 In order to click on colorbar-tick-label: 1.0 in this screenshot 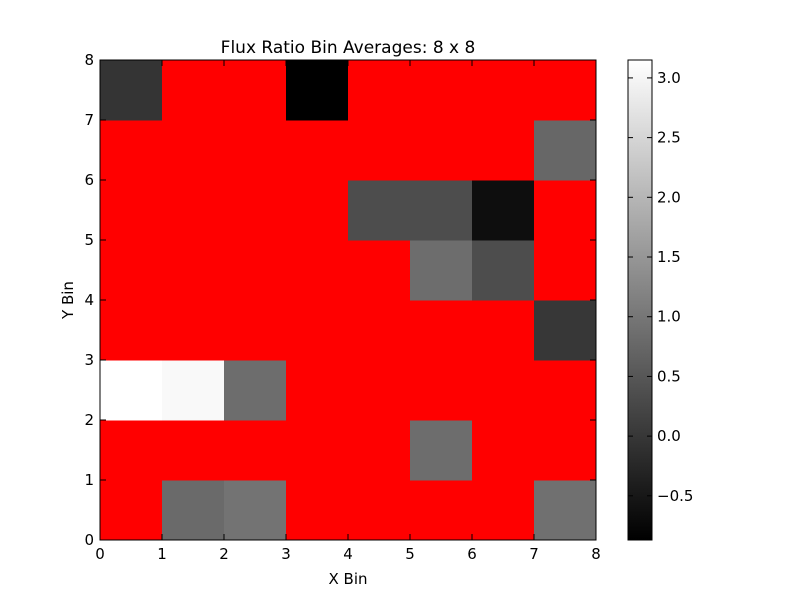, I will do `click(669, 317)`.